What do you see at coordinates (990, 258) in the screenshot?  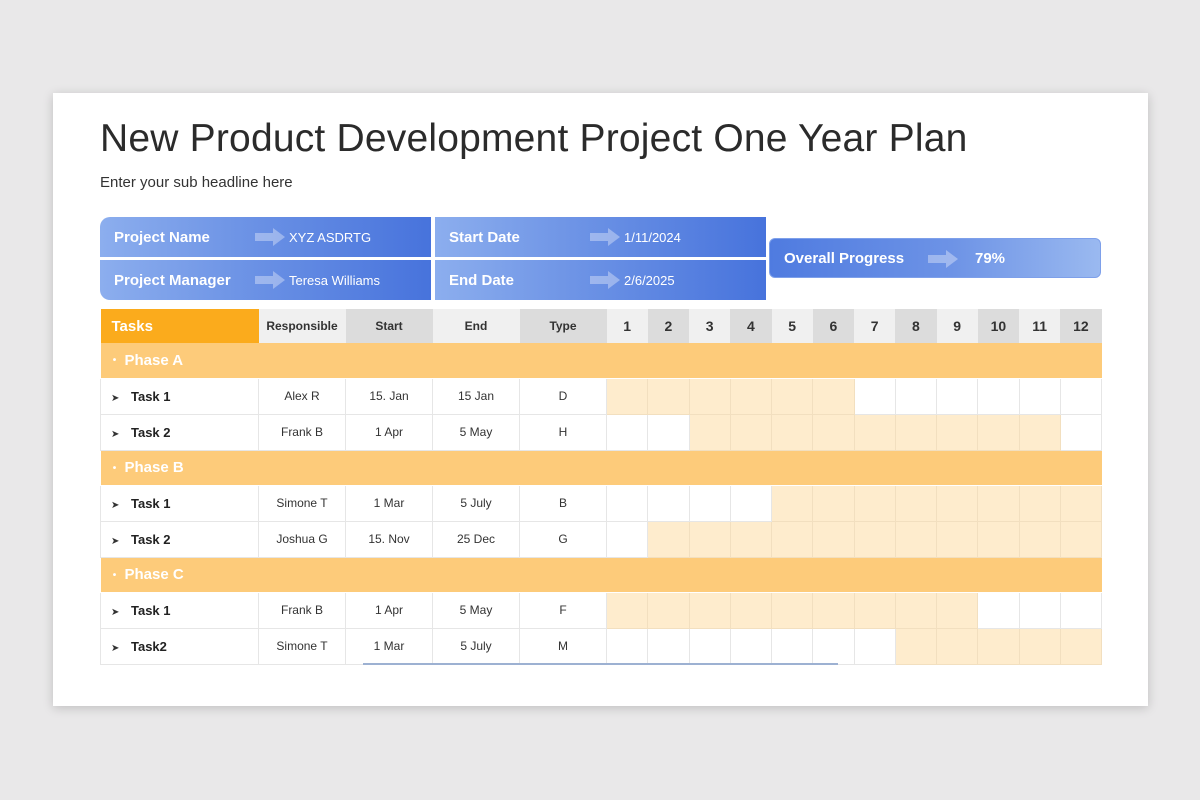 I see `overall-progress-value: 79%` at bounding box center [990, 258].